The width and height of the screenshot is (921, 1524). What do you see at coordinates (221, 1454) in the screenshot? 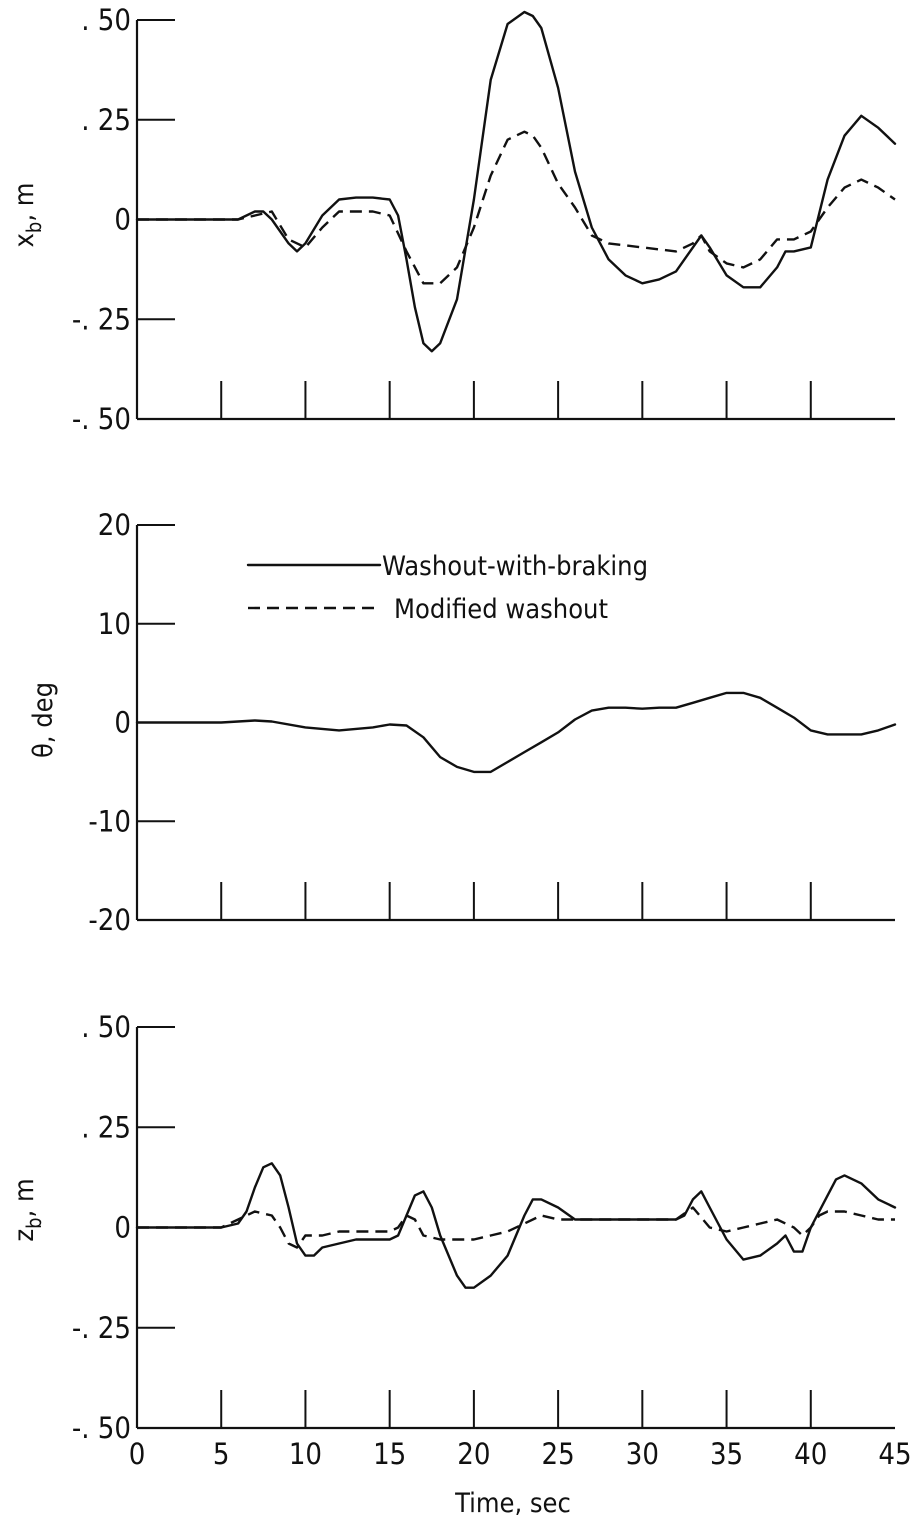
I see `x-tick-label: 5` at bounding box center [221, 1454].